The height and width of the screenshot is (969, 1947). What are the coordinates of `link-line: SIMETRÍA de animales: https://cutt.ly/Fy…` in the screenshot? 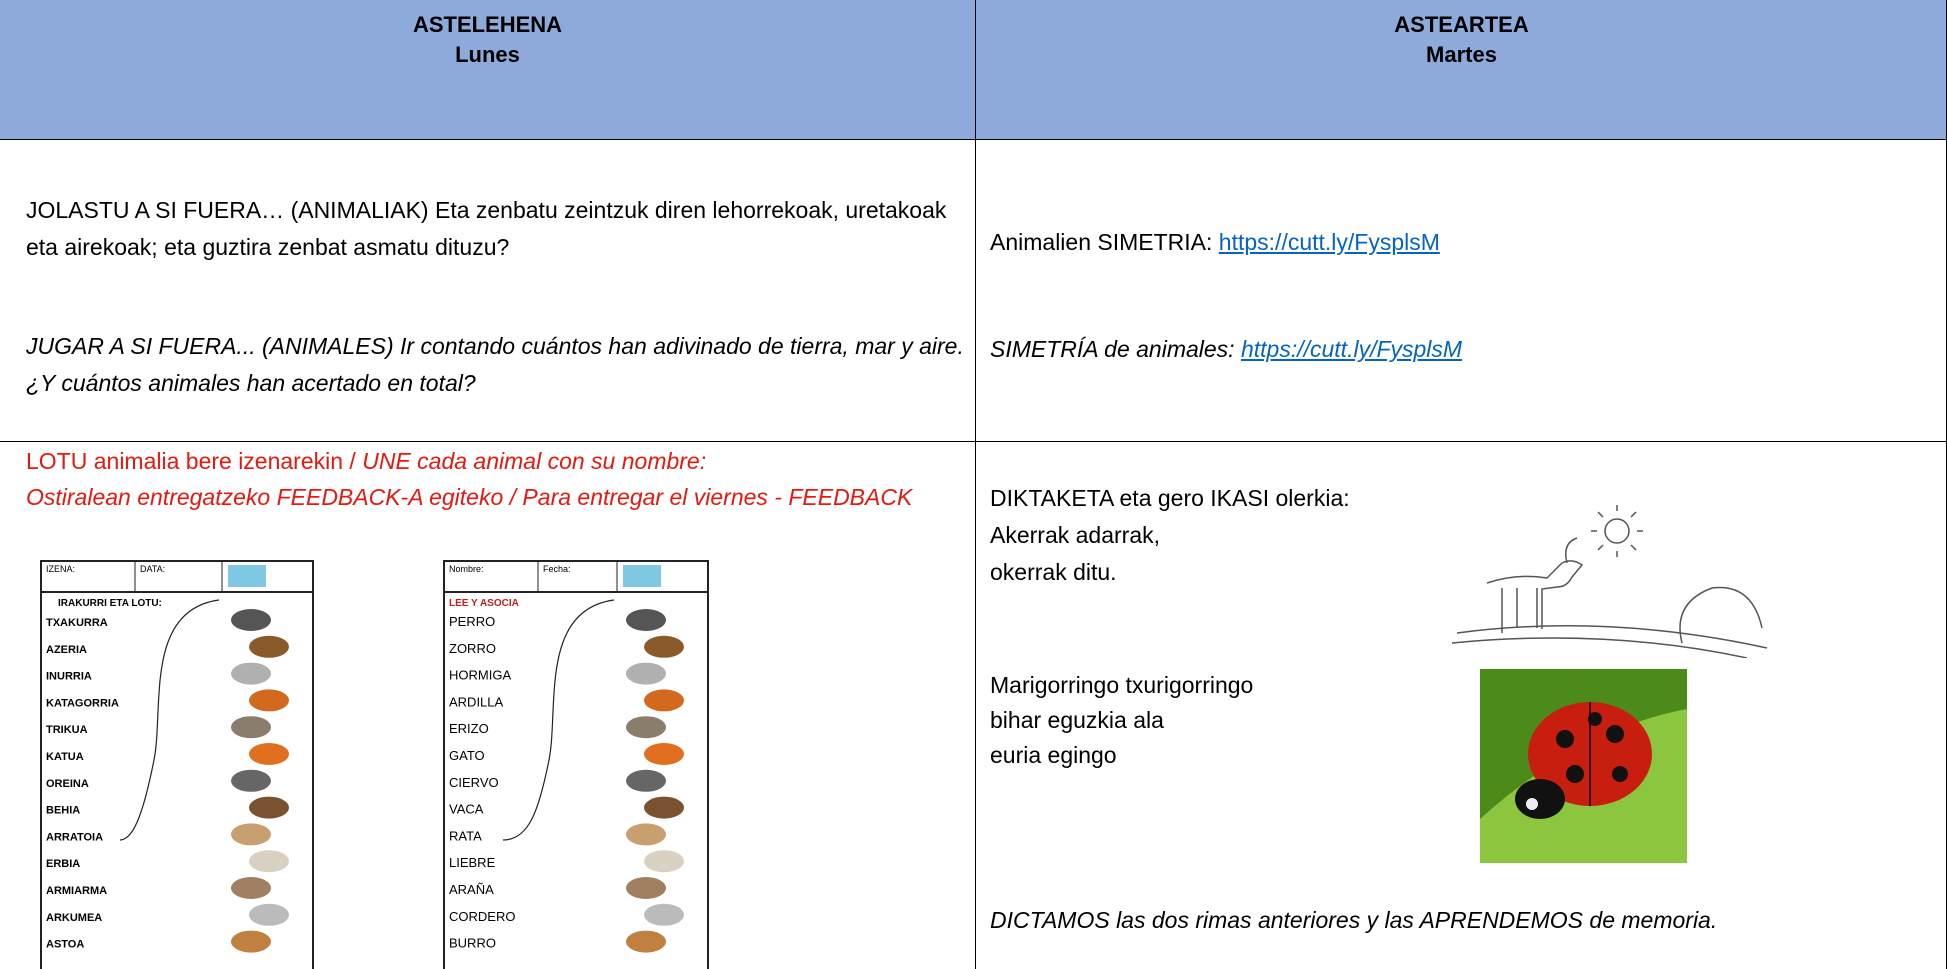 It's located at (1226, 349).